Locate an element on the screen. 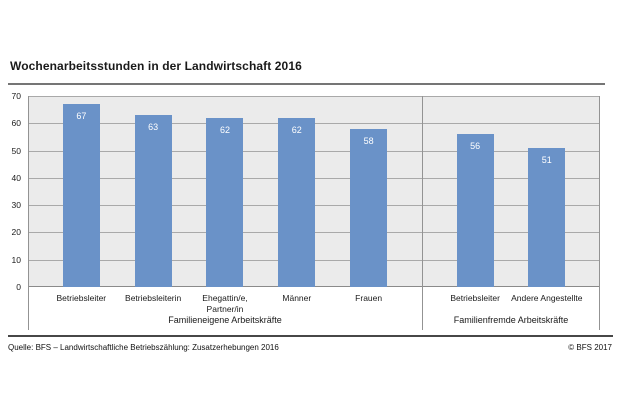  y-tick-label: 30 is located at coordinates (16, 205).